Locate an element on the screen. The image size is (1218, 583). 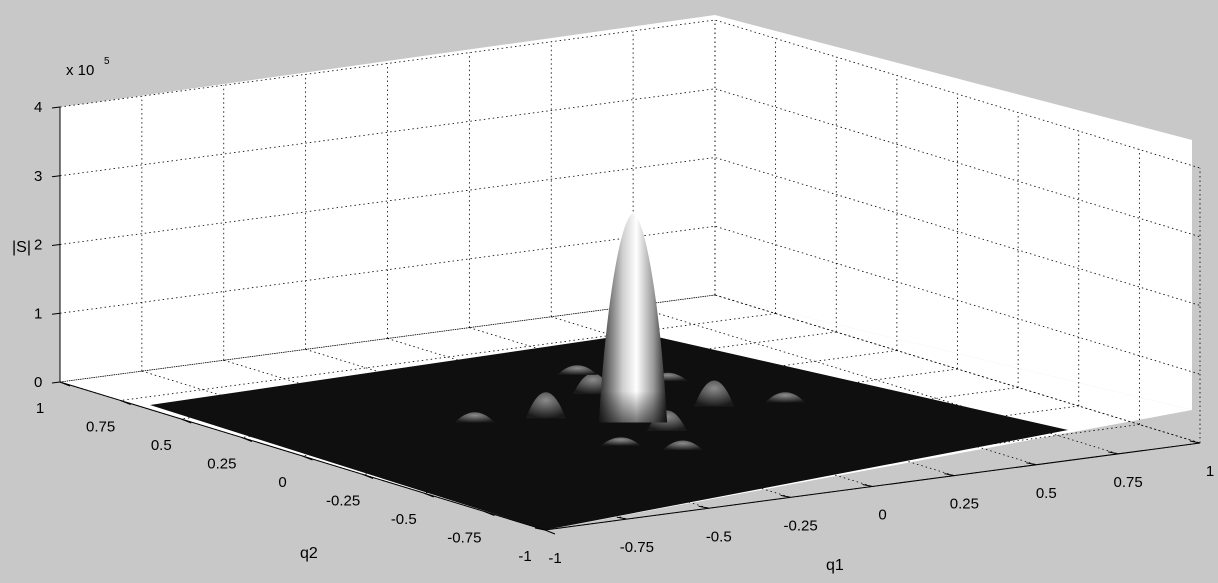
main-lobe-shade is located at coordinates (633, 318).